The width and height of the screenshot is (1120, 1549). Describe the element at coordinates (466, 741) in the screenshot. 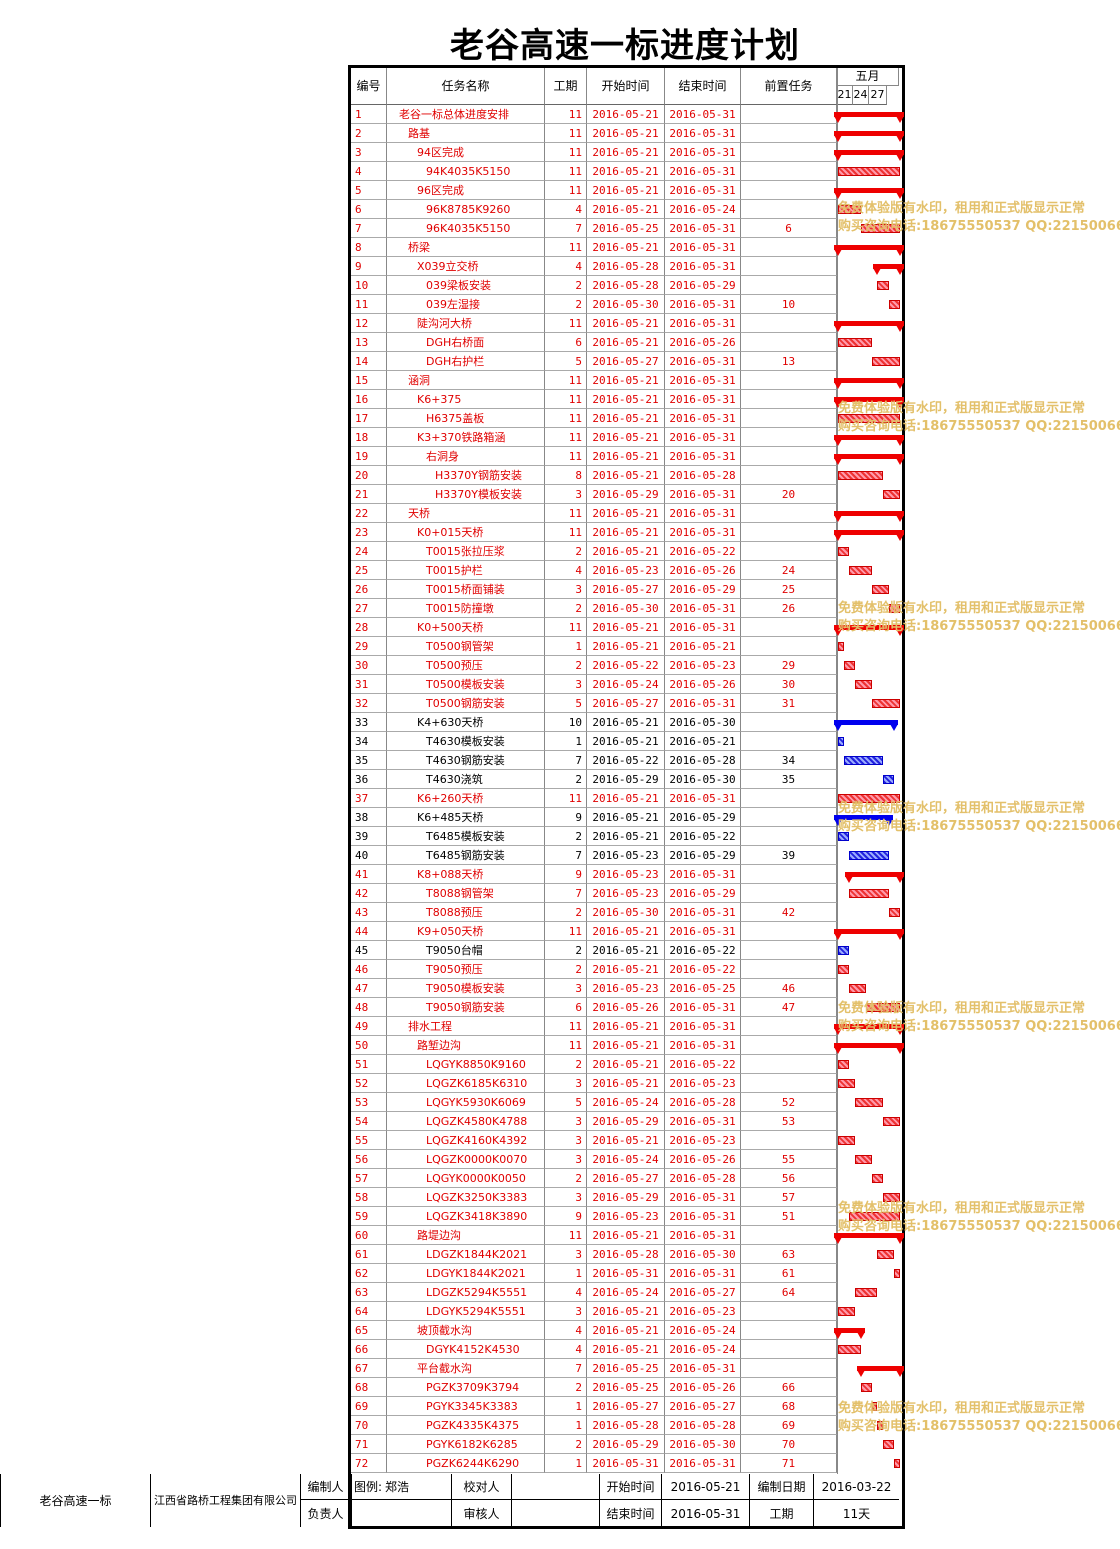

I see `task-name: T4630模板安装` at that location.